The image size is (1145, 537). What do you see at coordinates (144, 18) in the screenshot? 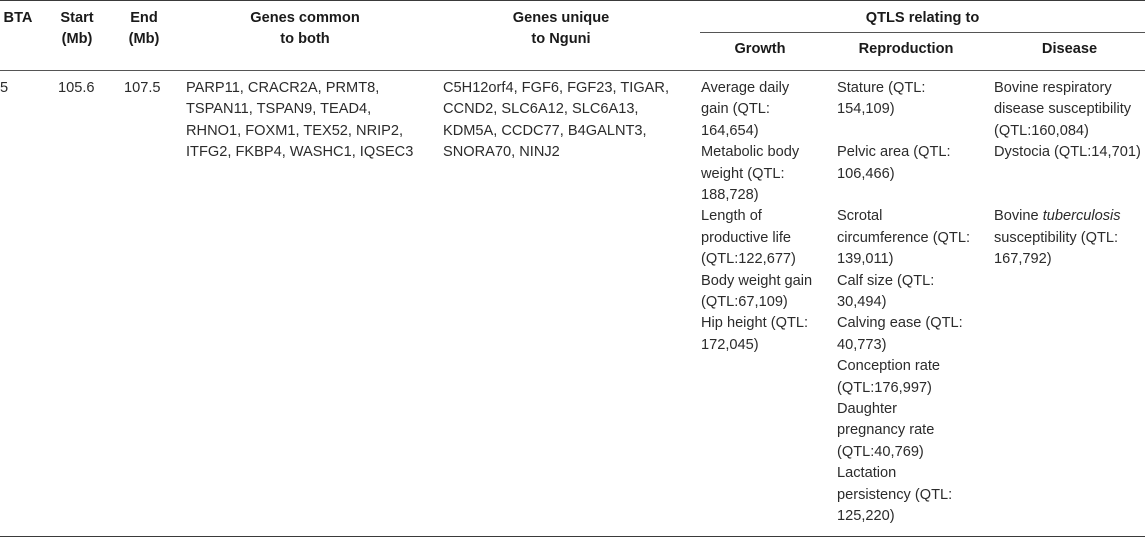
I see `header-end-line1: End` at bounding box center [144, 18].